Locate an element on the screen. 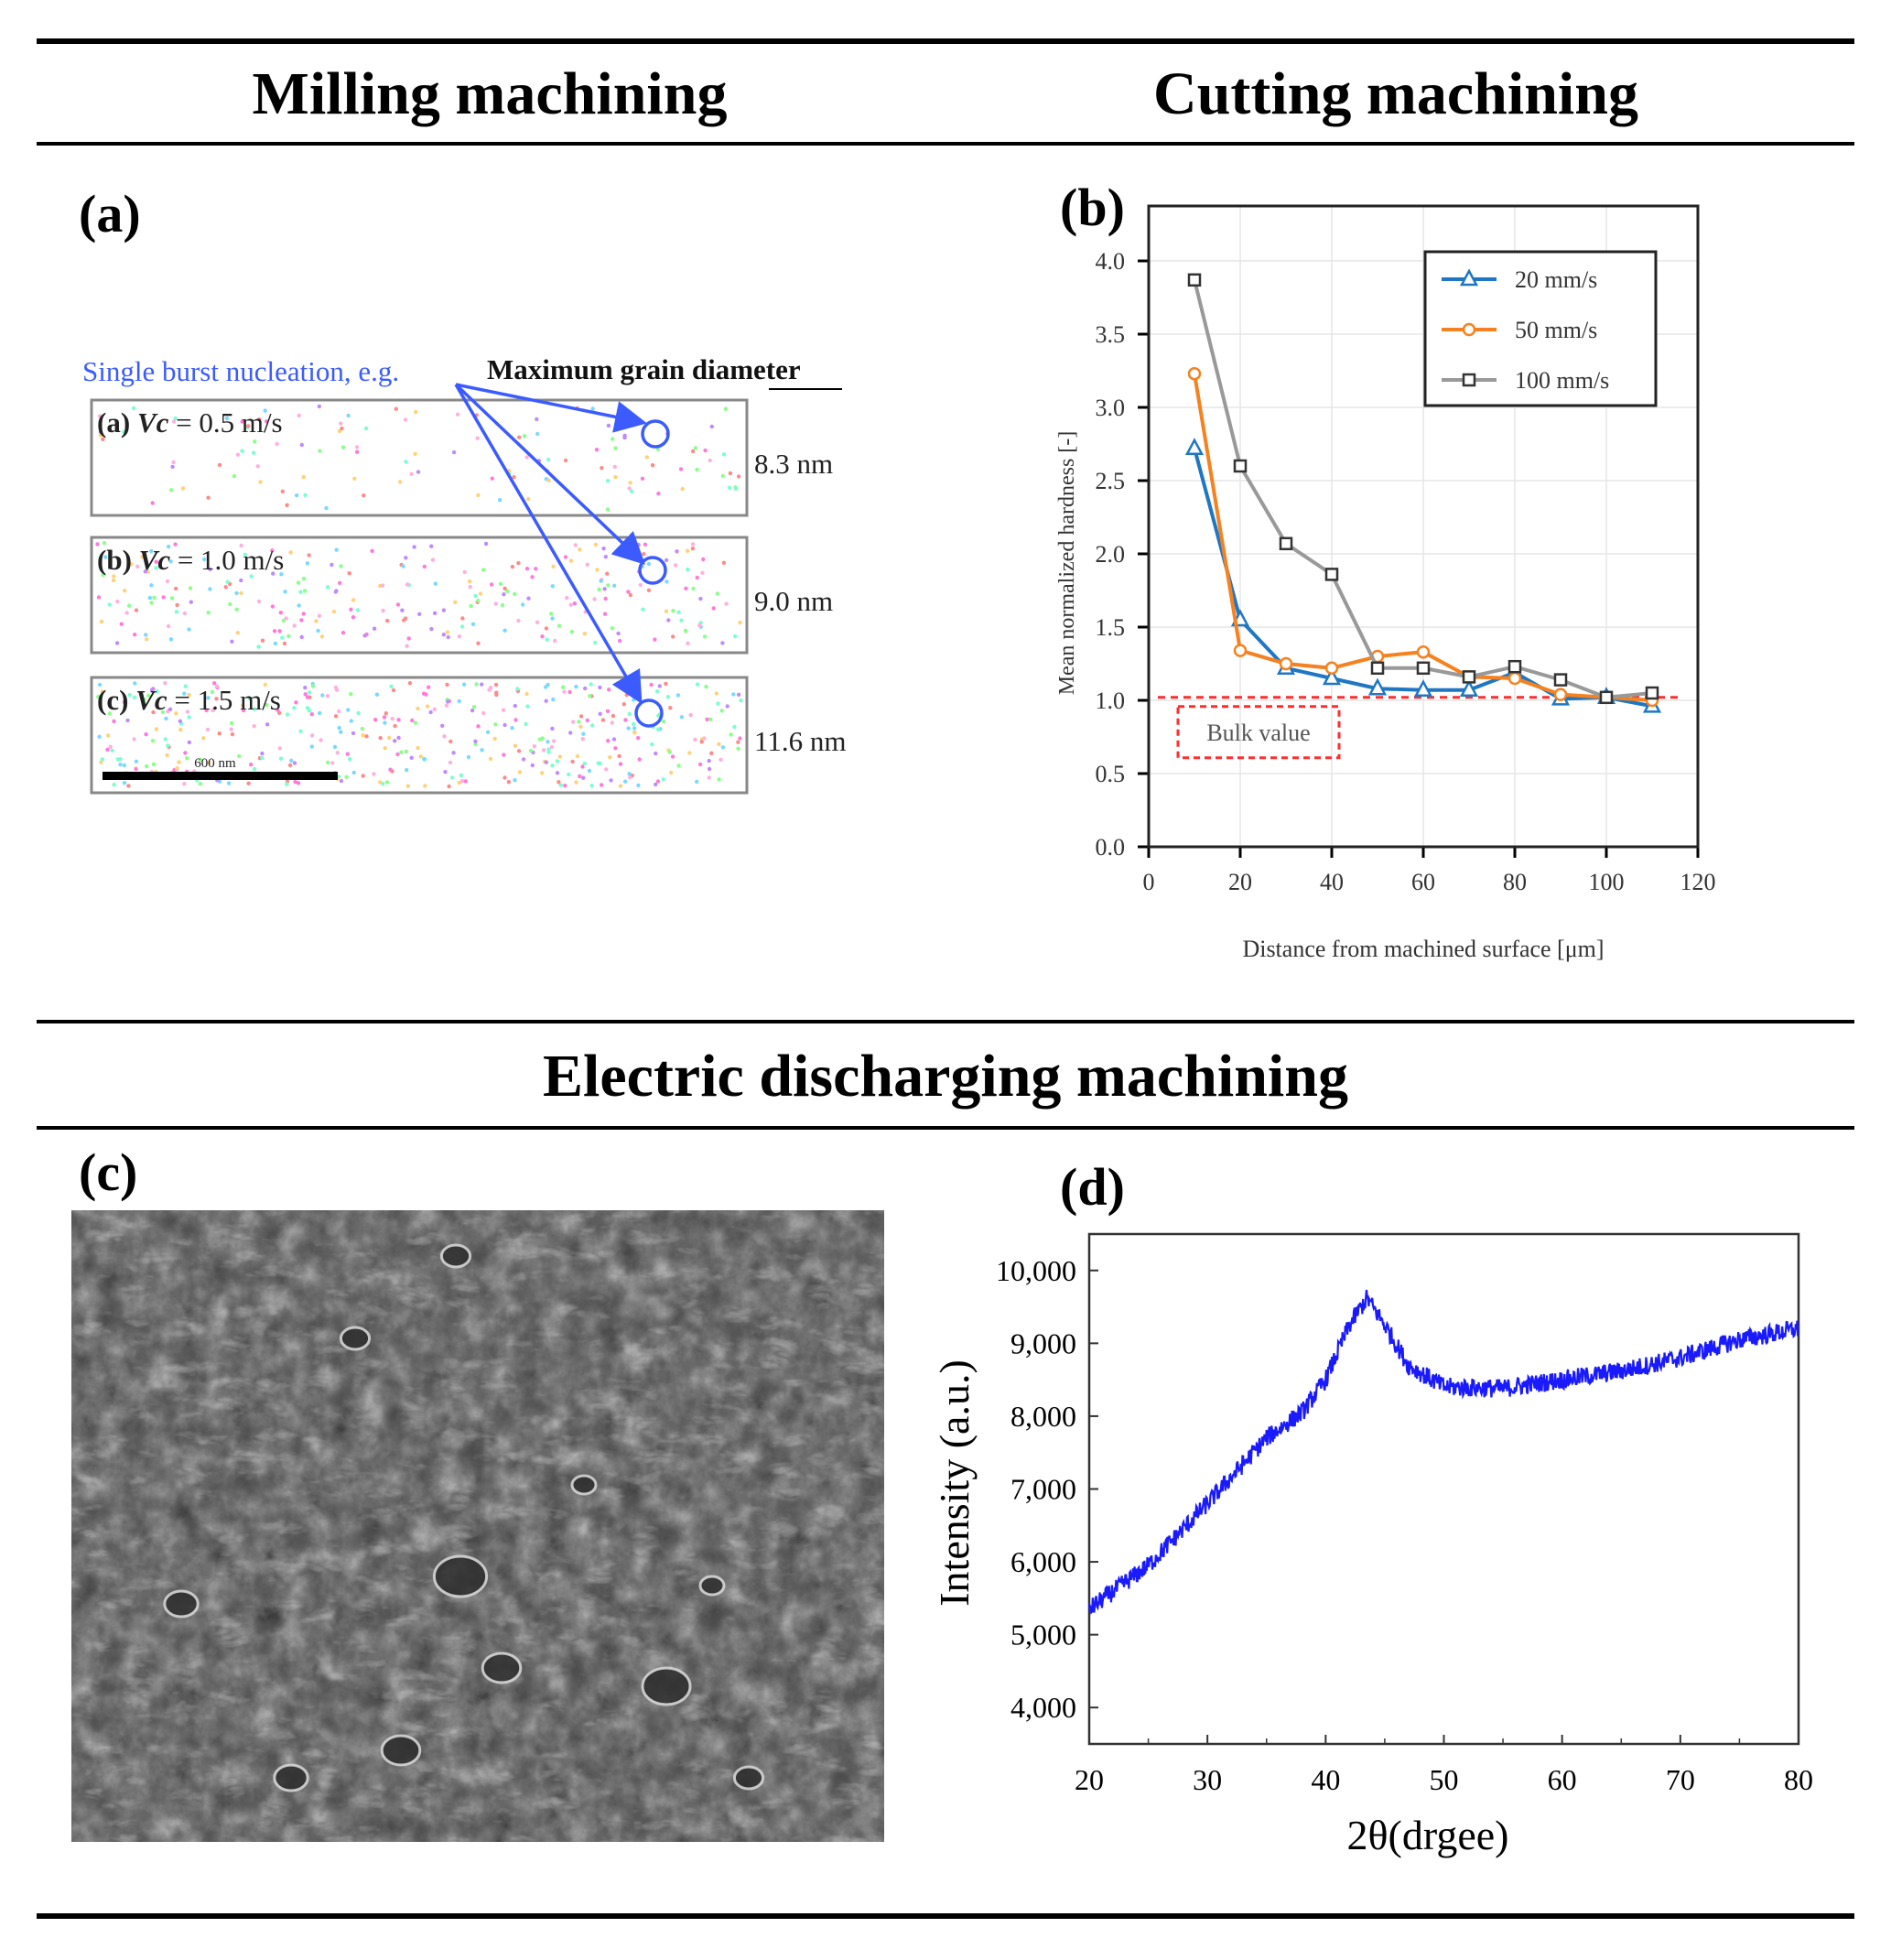 The height and width of the screenshot is (1960, 1891). nucleation-label: Single burst nucleation, e.g. is located at coordinates (241, 371).